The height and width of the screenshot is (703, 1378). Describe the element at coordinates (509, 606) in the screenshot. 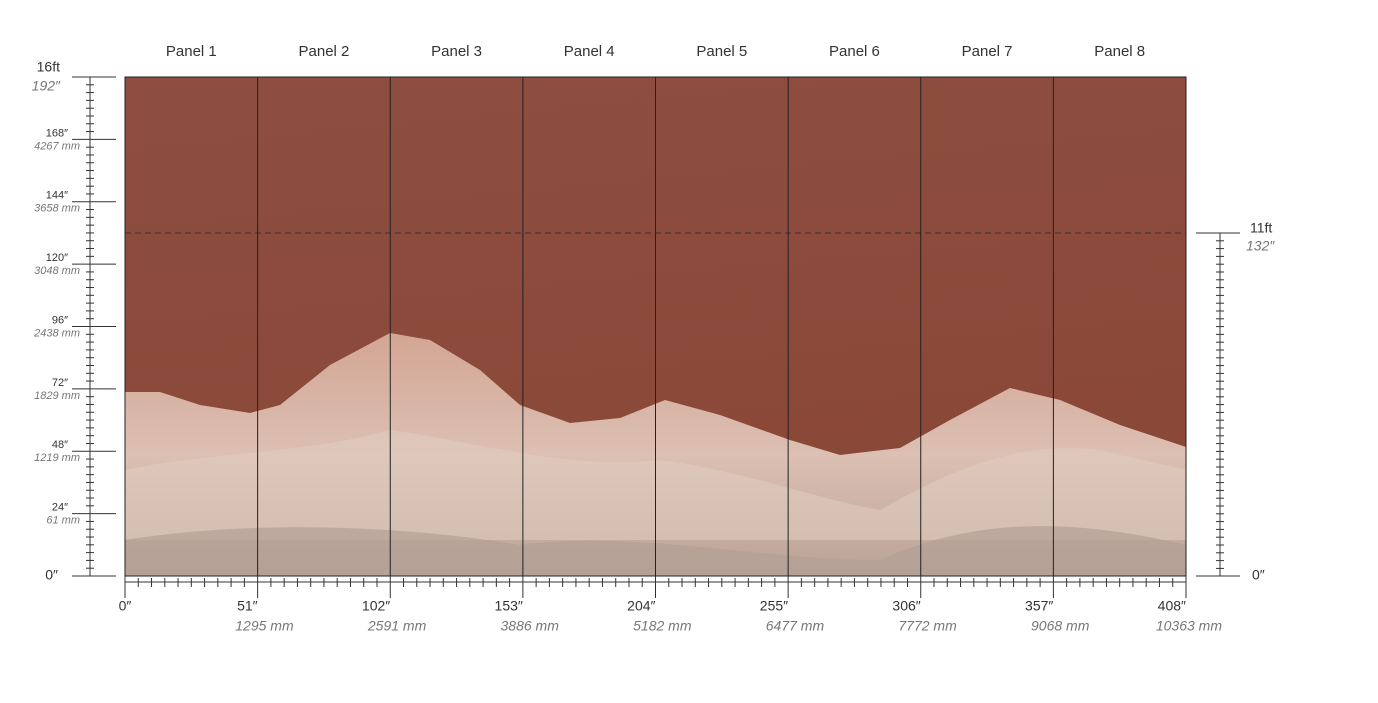

I see `scale-label: 153″` at that location.